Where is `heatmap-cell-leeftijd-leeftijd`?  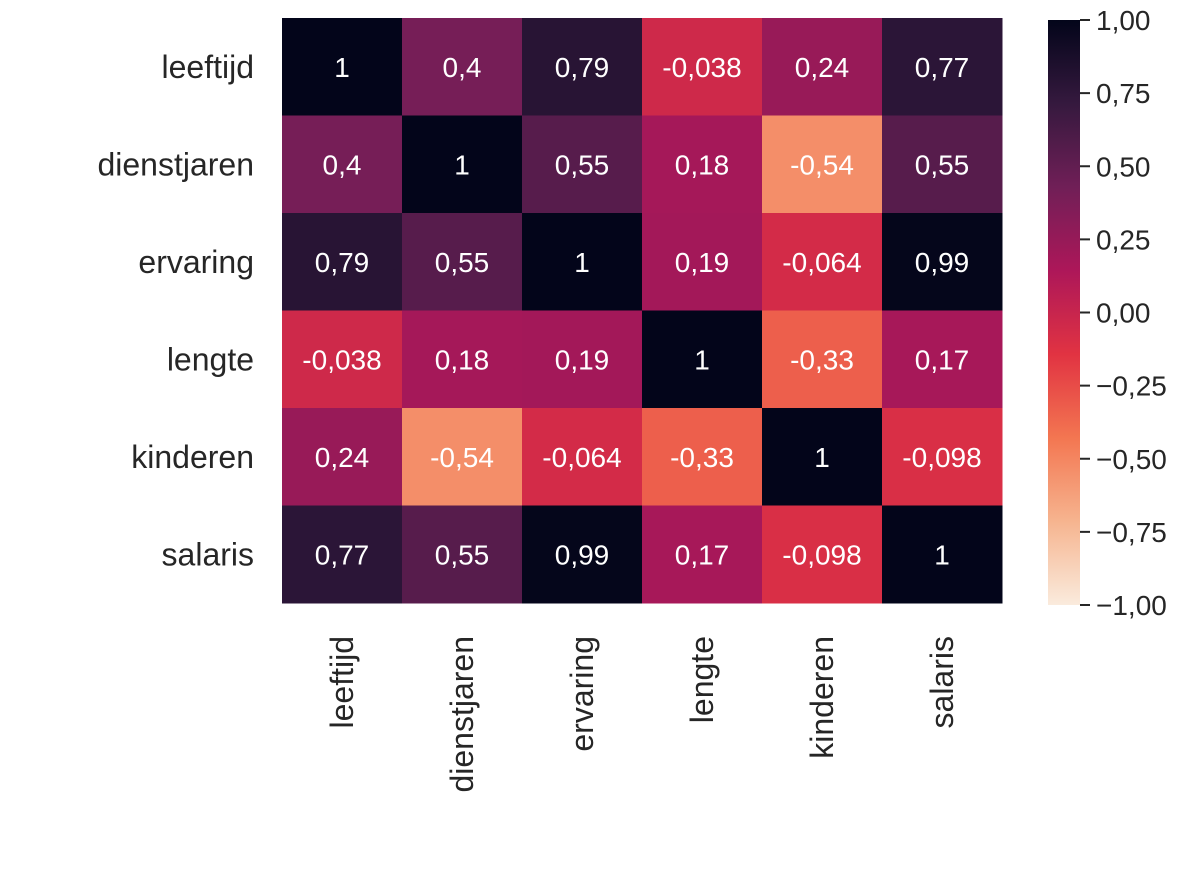 heatmap-cell-leeftijd-leeftijd is located at coordinates (342, 67).